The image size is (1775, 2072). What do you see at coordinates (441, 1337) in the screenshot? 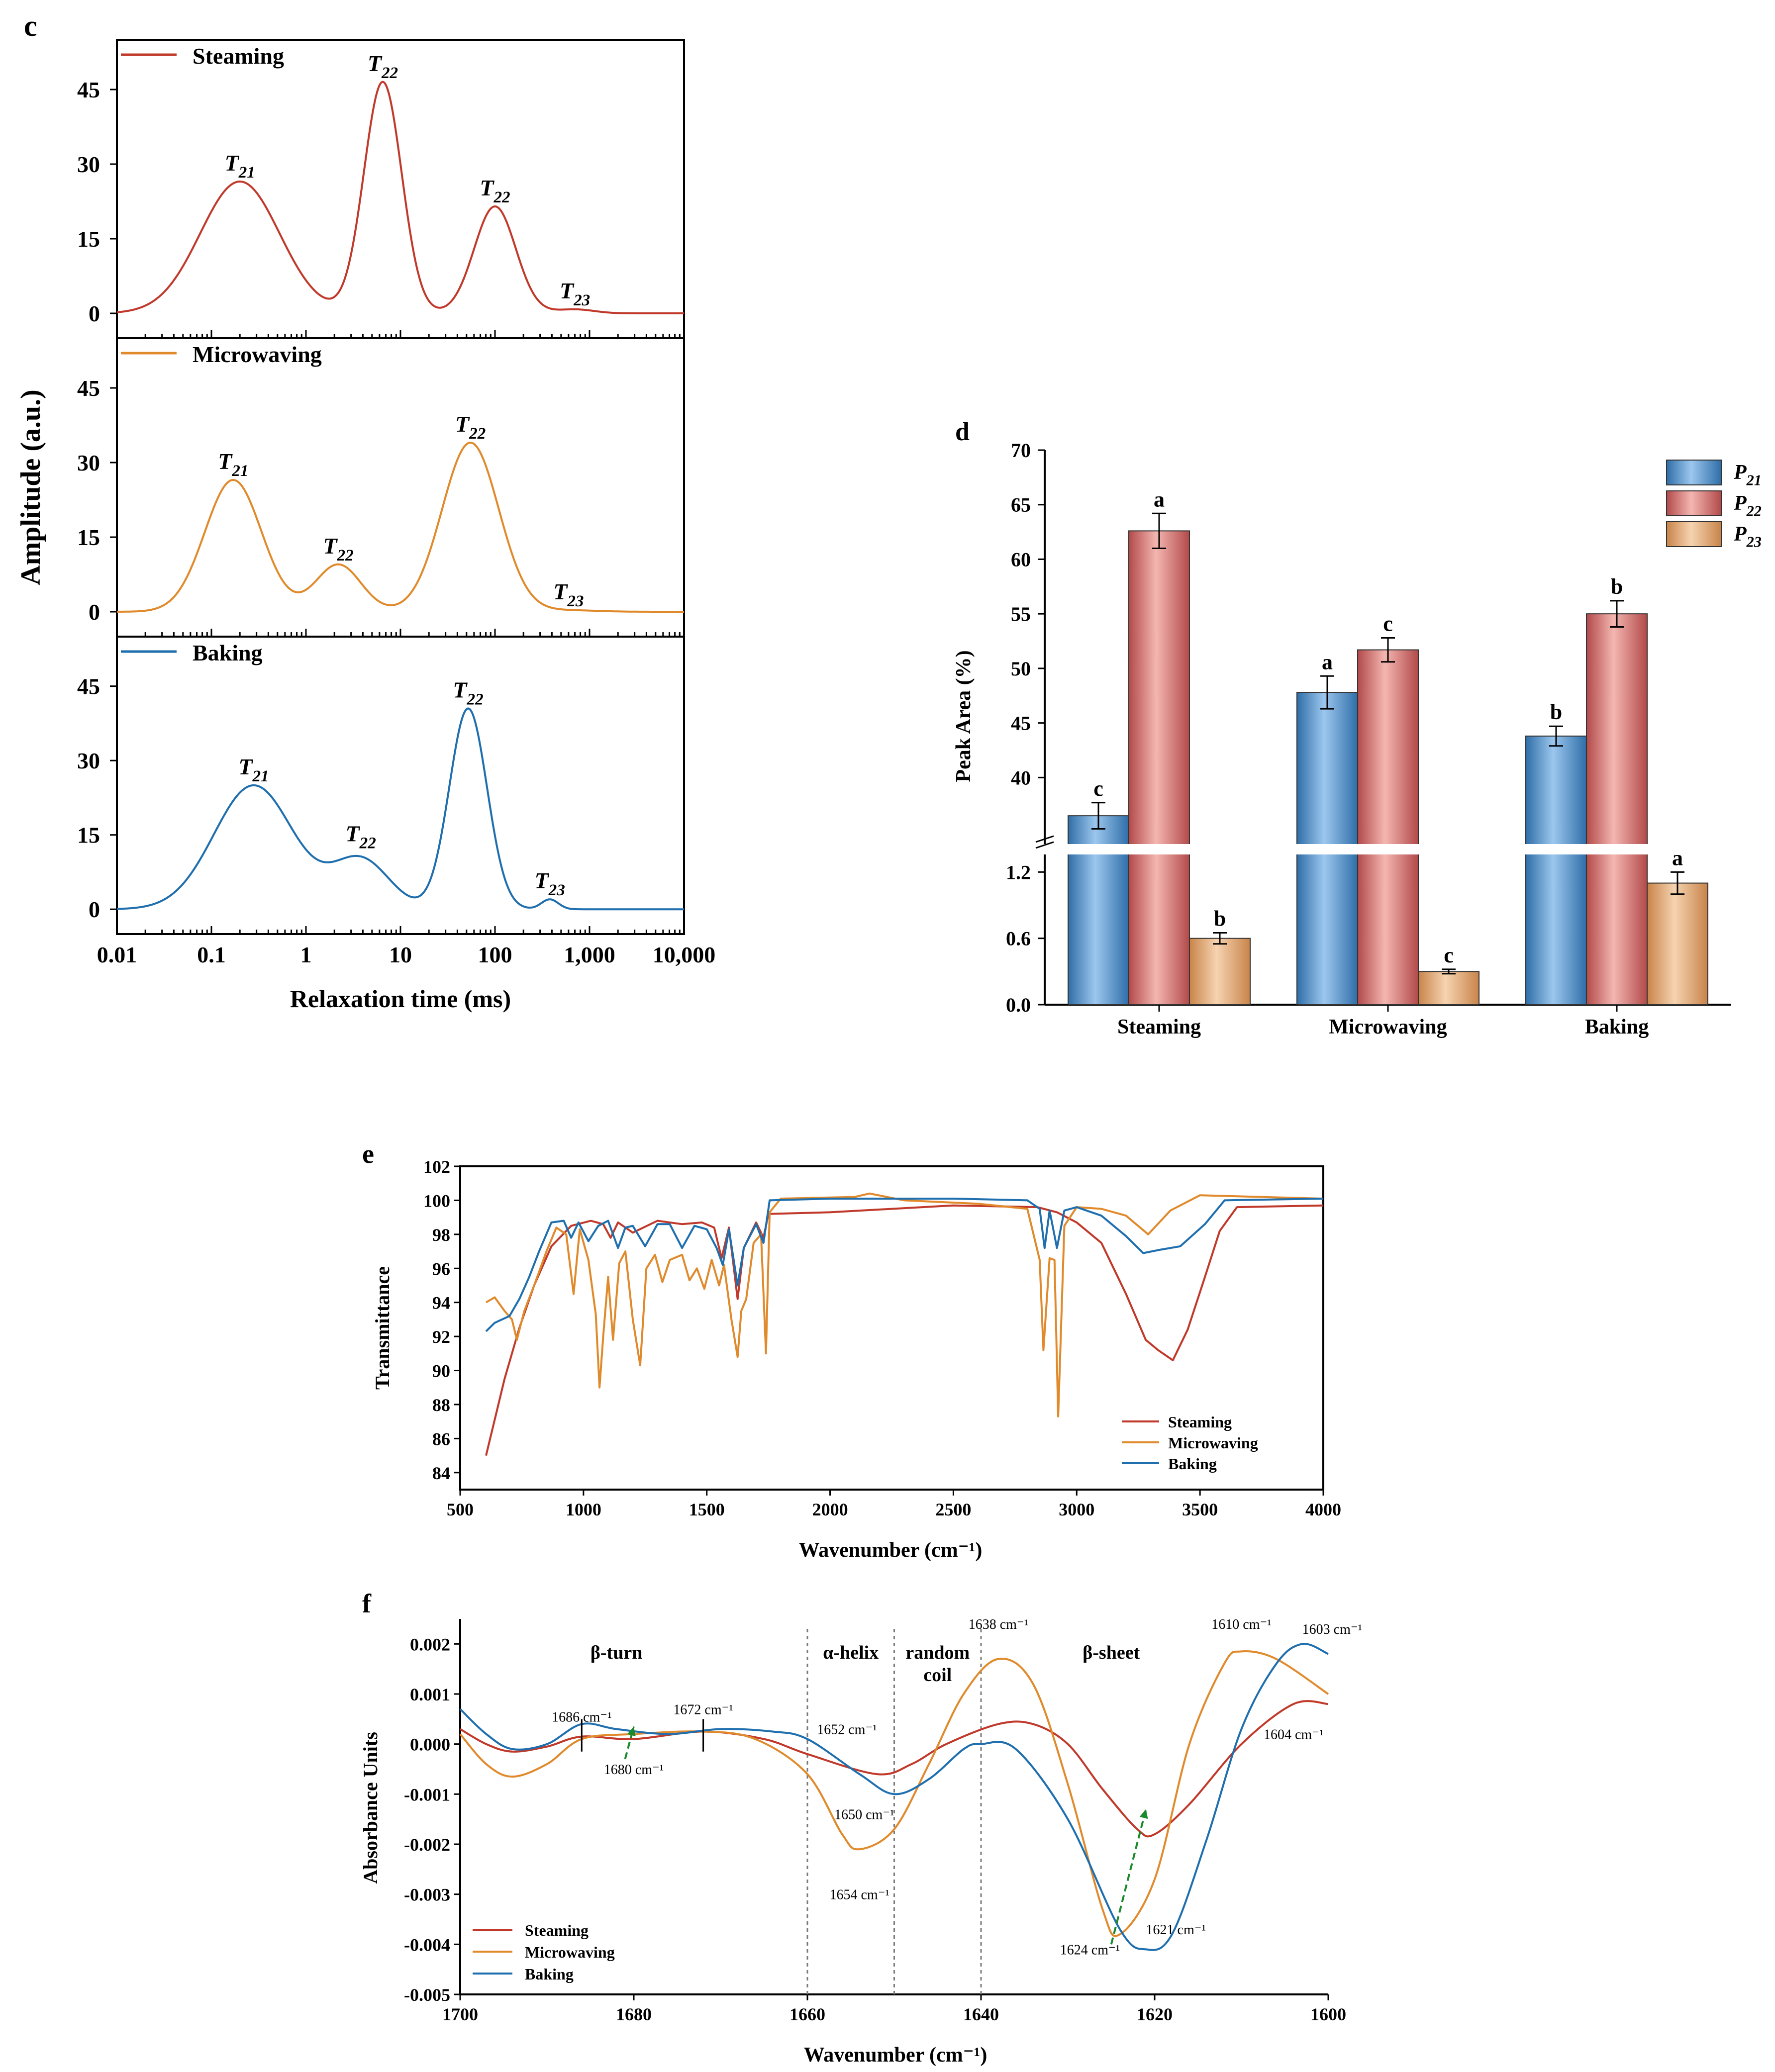
I see `y-tick-label: 92` at bounding box center [441, 1337].